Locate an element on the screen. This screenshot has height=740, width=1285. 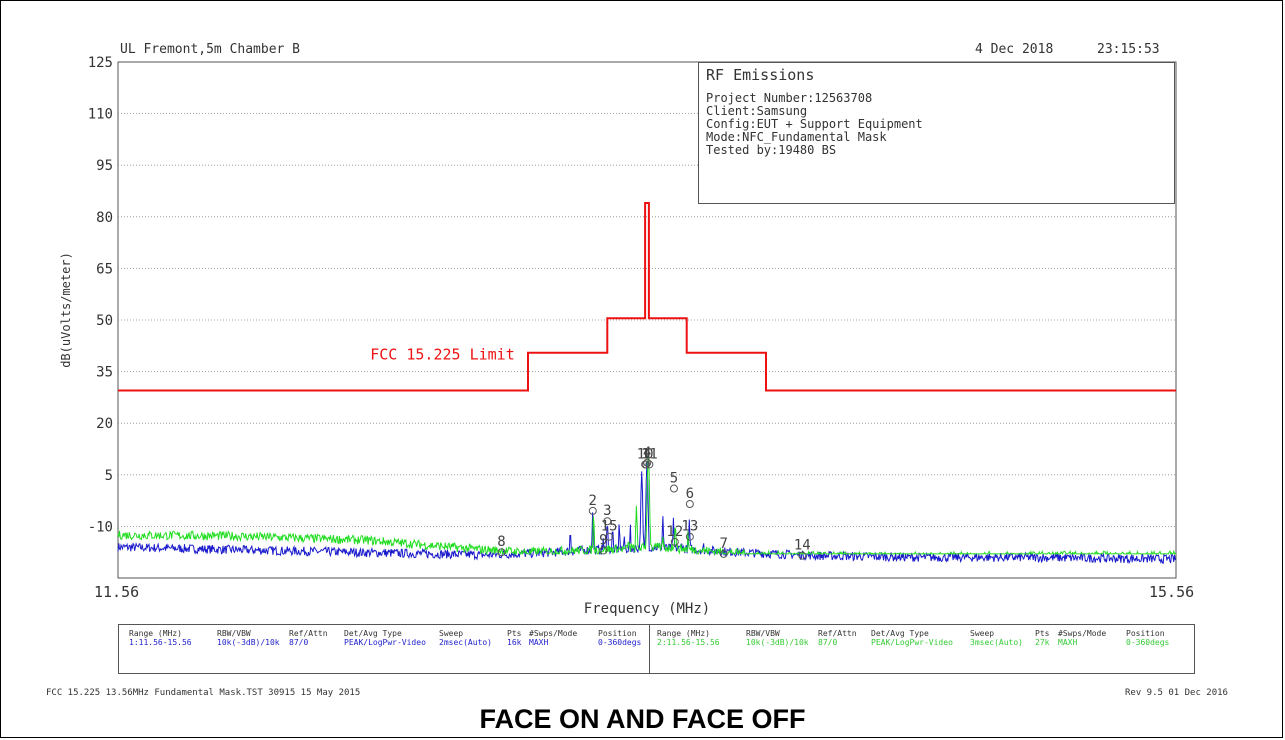
marker-label-8: 8 is located at coordinates (501, 542).